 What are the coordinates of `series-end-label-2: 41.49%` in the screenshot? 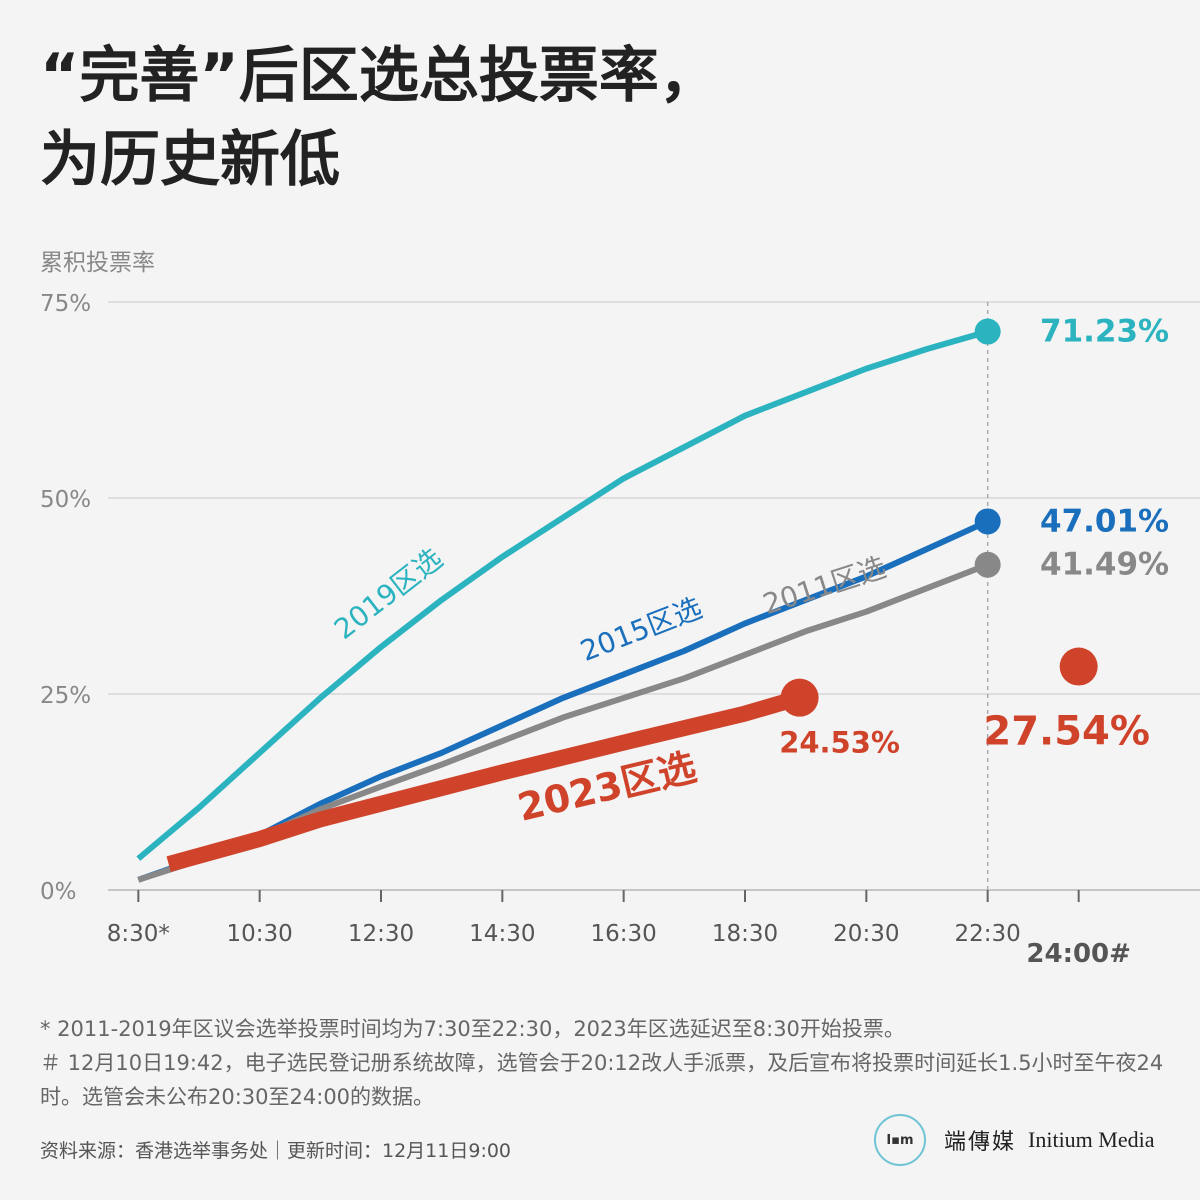 It's located at (1104, 565).